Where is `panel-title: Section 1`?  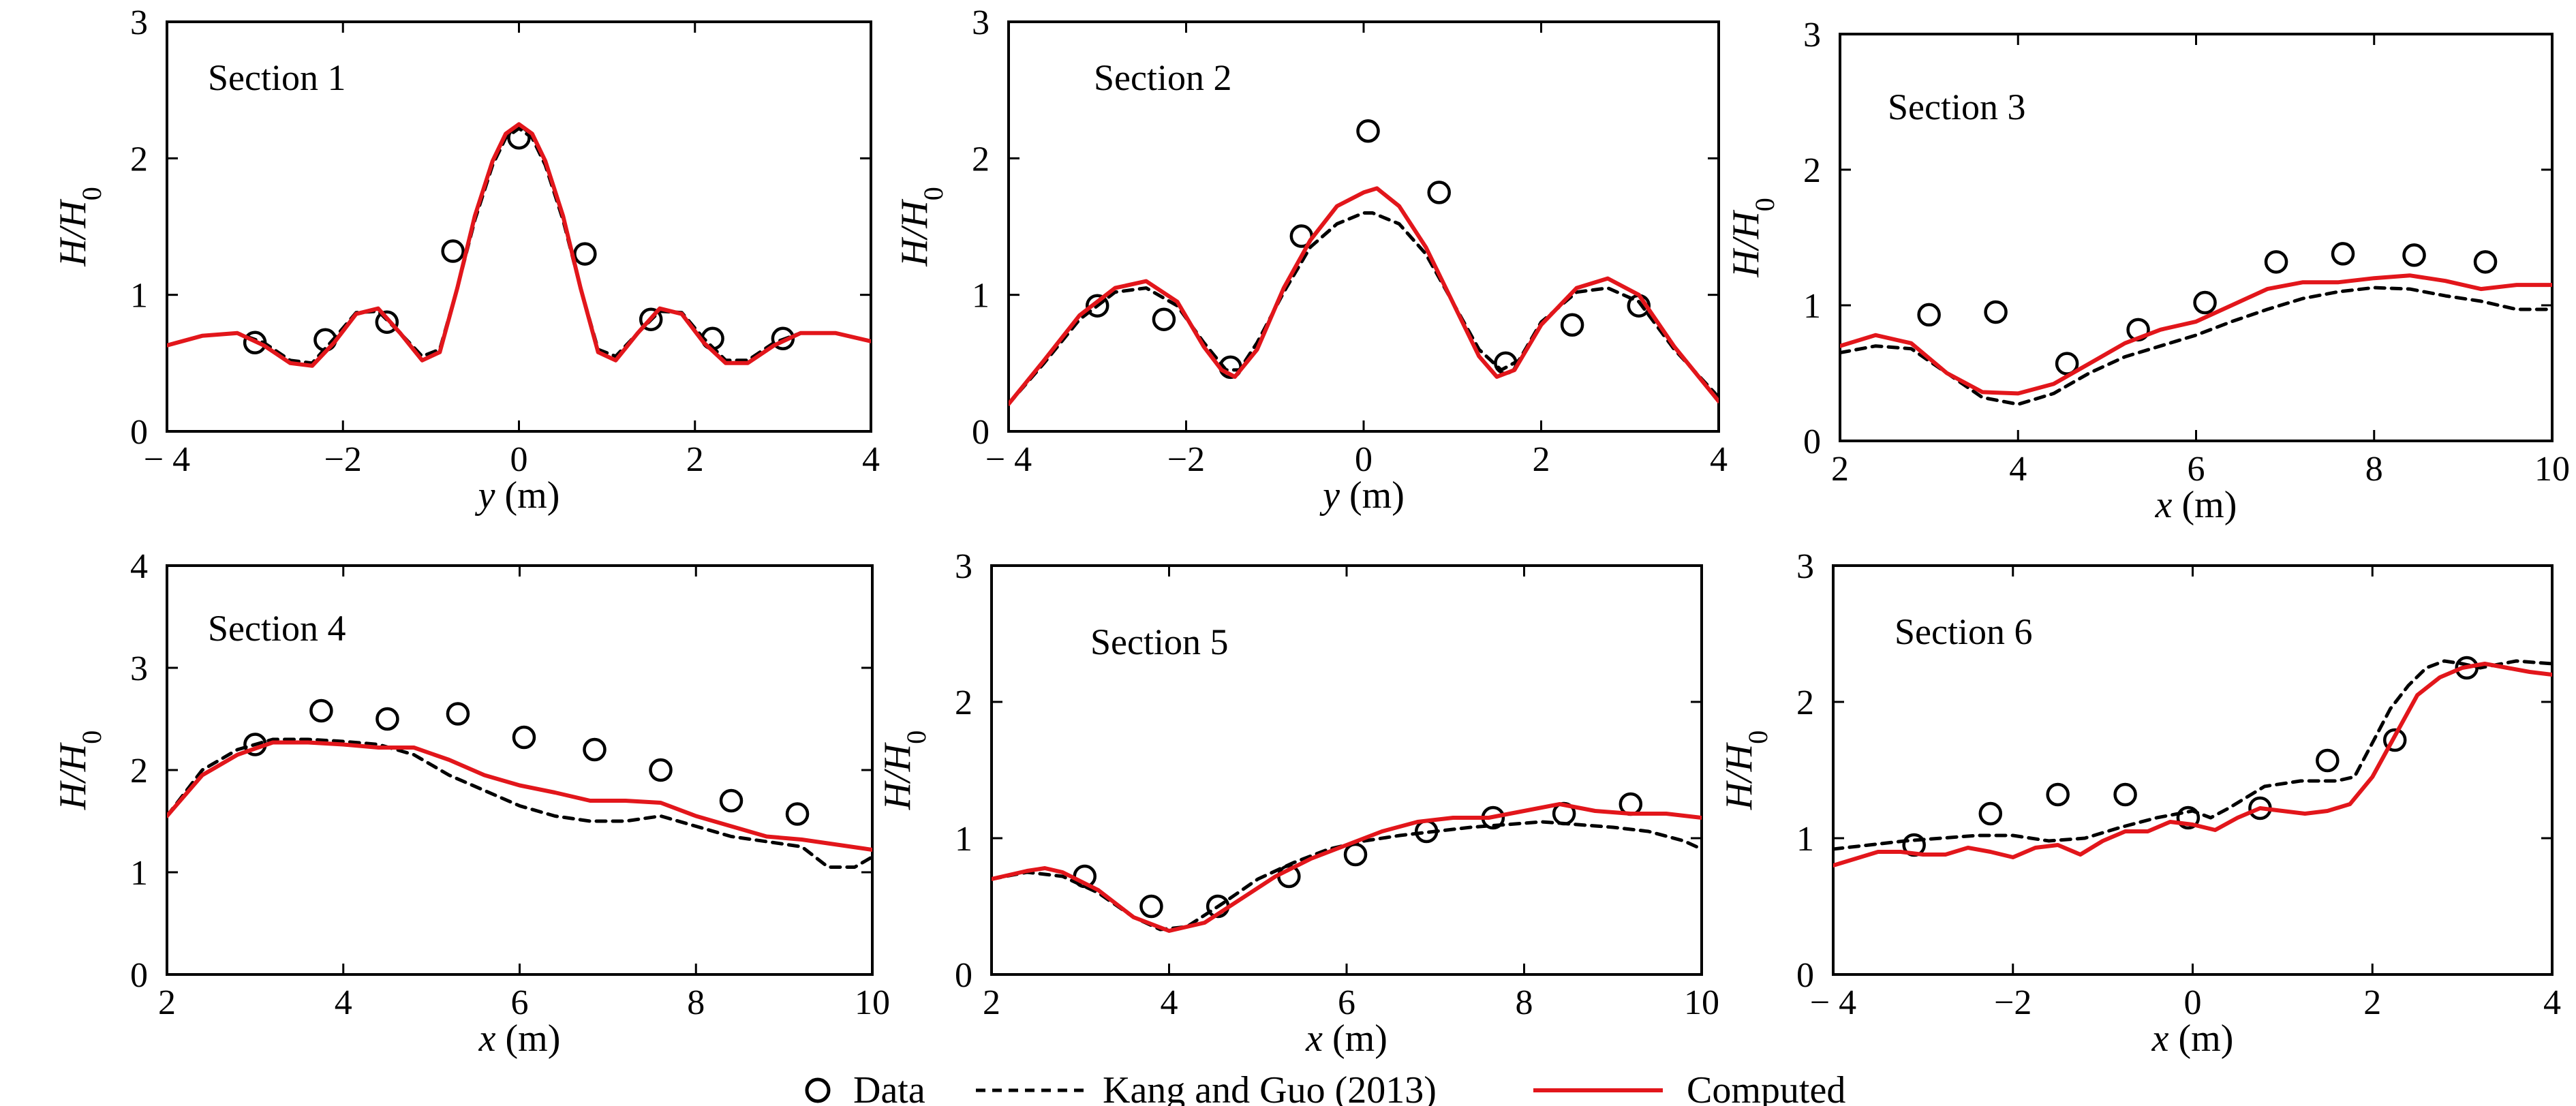 panel-title: Section 1 is located at coordinates (277, 77).